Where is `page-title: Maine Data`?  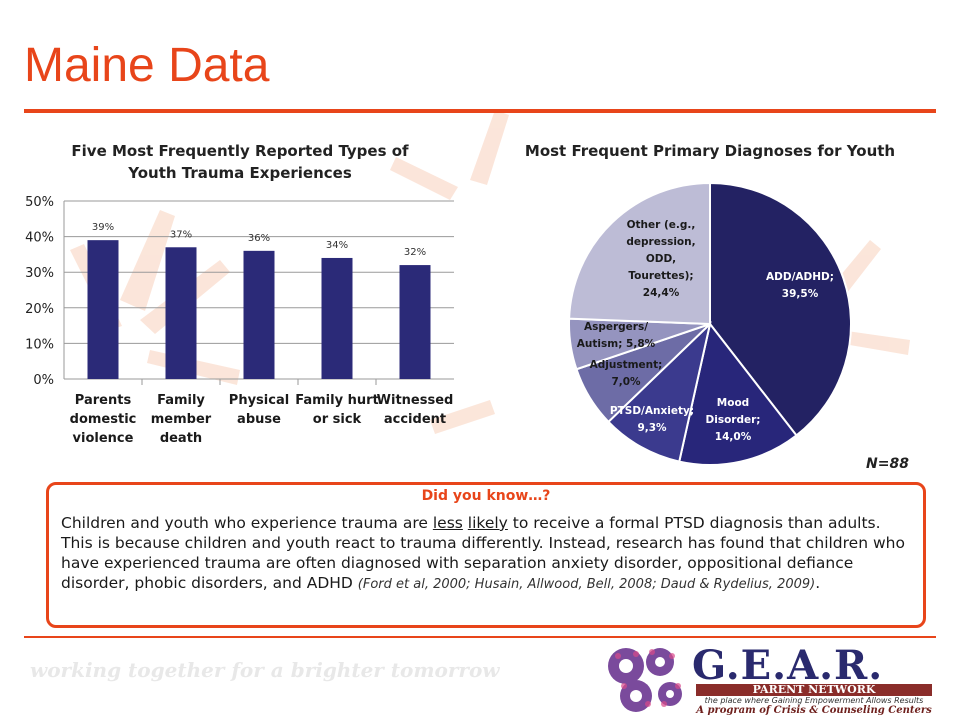 page-title: Maine Data is located at coordinates (147, 65).